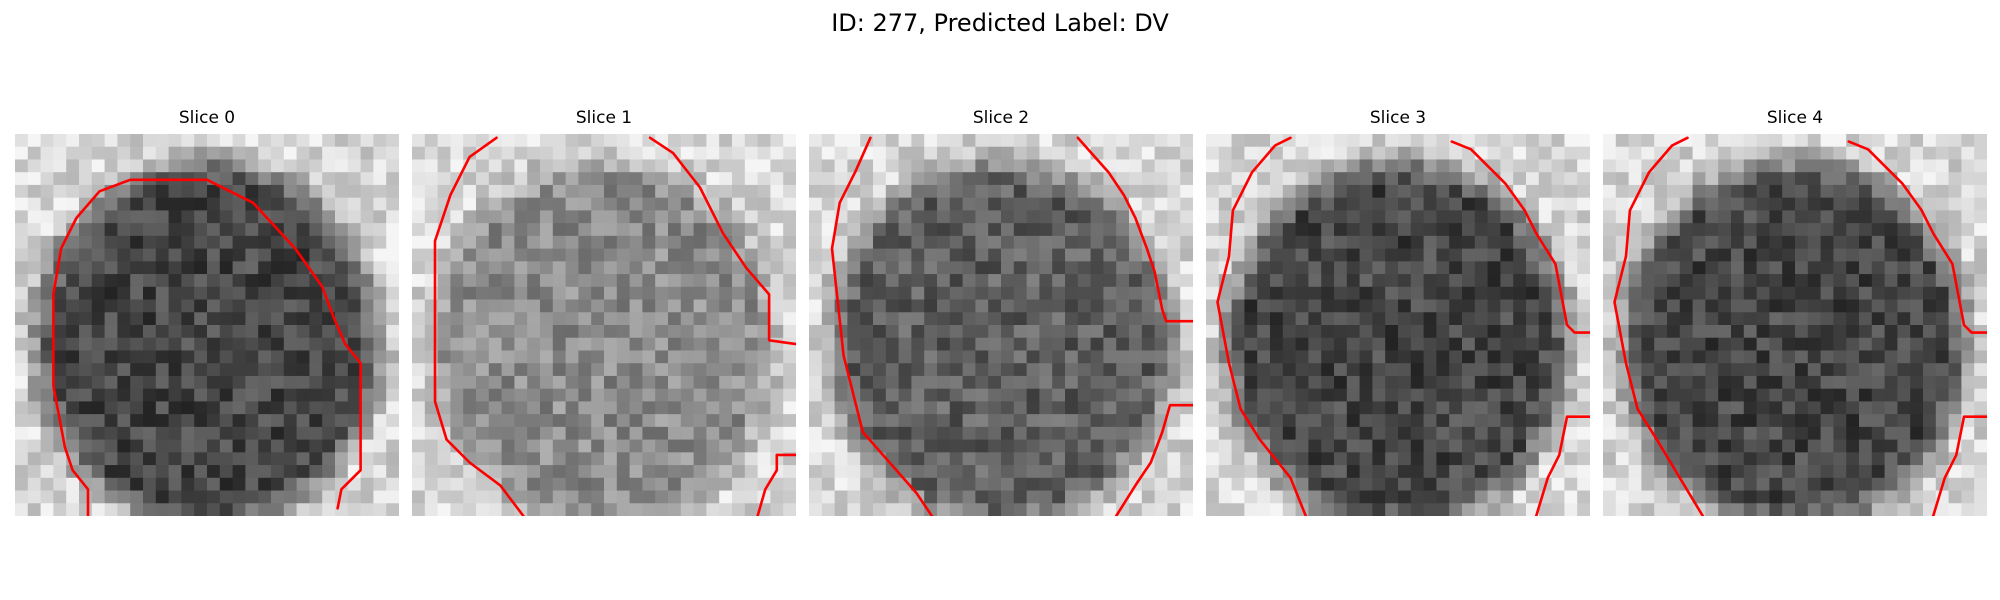 The width and height of the screenshot is (2000, 600). I want to click on slice-1-image, so click(604, 325).